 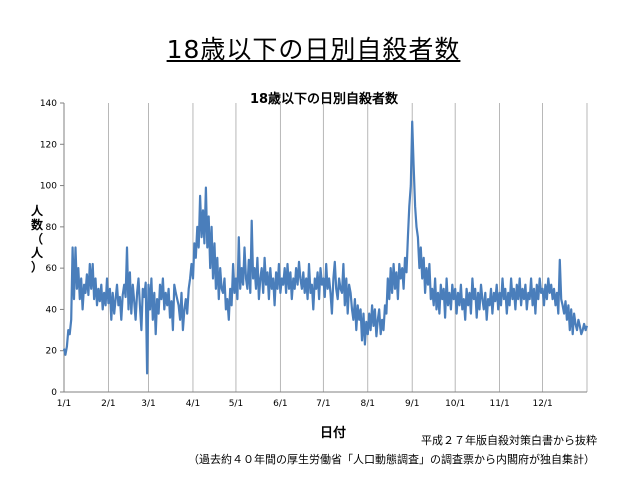 I want to click on y-axis-label-char: （, so click(x=36, y=239).